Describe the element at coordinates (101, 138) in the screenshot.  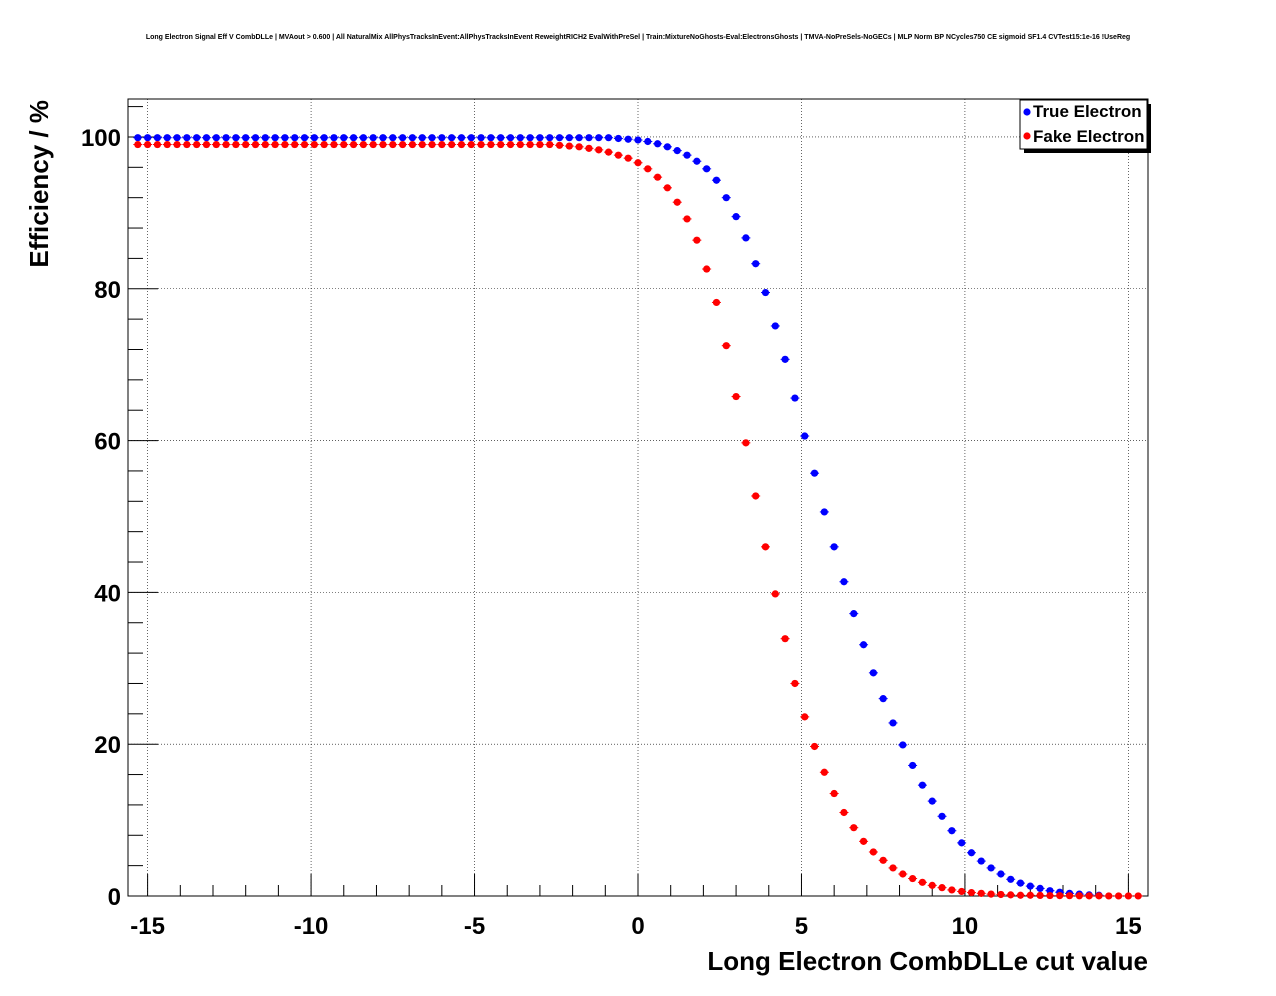
I see `y-tick-label: 100` at that location.